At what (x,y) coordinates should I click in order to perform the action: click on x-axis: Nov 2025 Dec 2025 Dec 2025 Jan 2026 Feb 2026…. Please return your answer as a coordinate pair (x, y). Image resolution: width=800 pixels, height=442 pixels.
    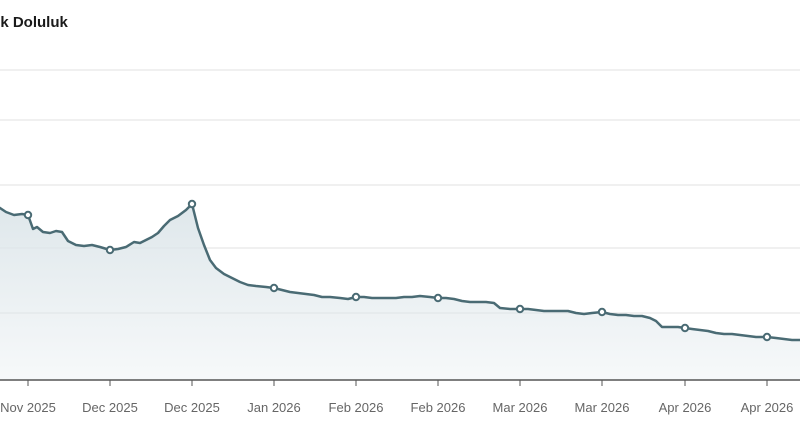
    Looking at the image, I should click on (400, 397).